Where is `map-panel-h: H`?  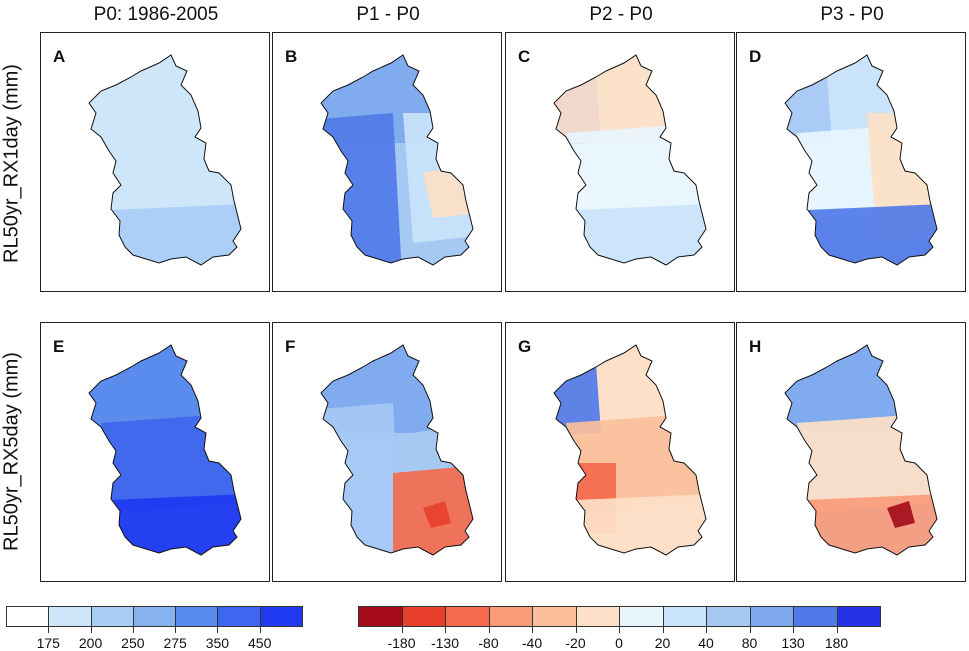 map-panel-h: H is located at coordinates (851, 452).